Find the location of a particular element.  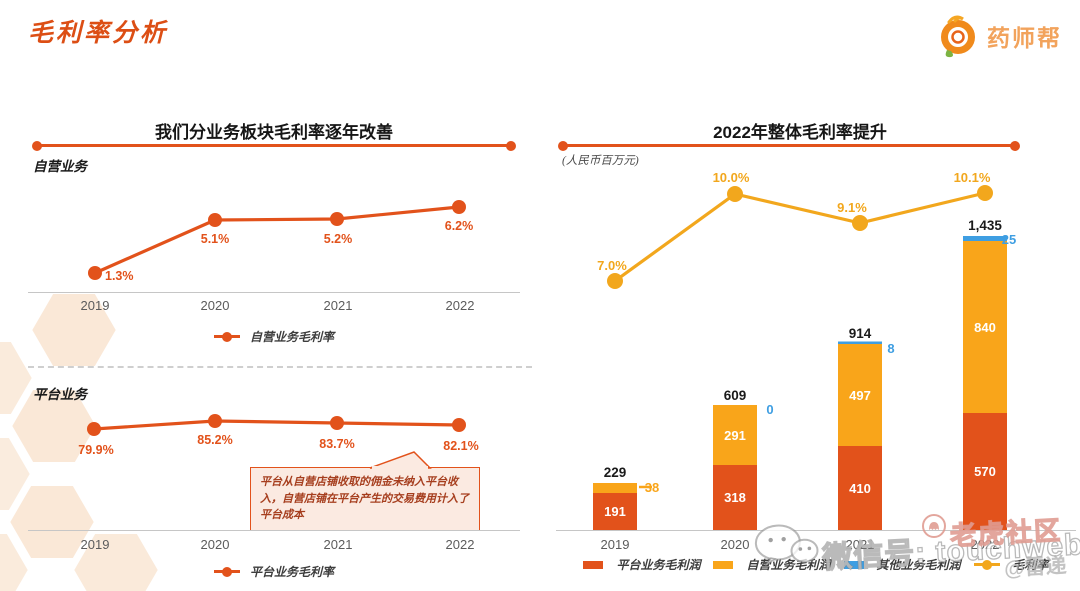

unit-note: (人民币百万元) is located at coordinates (600, 161).